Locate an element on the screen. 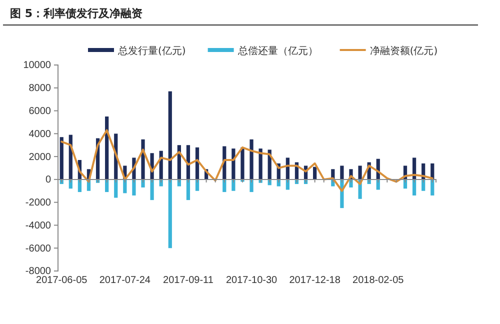 The image size is (500, 324). y-tick-label: 6000 is located at coordinates (40, 111).